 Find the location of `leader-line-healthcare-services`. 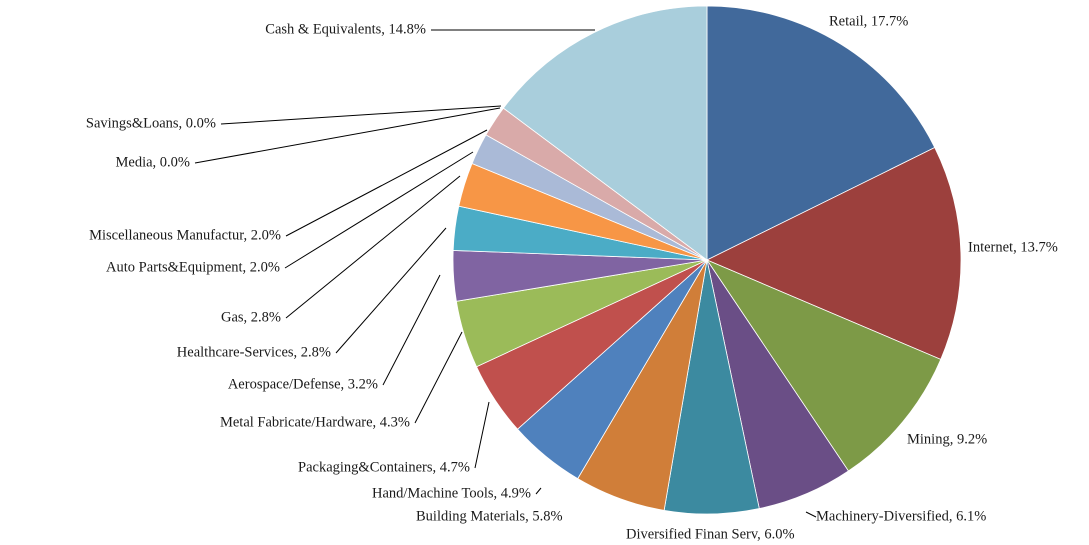

leader-line-healthcare-services is located at coordinates (391, 290).